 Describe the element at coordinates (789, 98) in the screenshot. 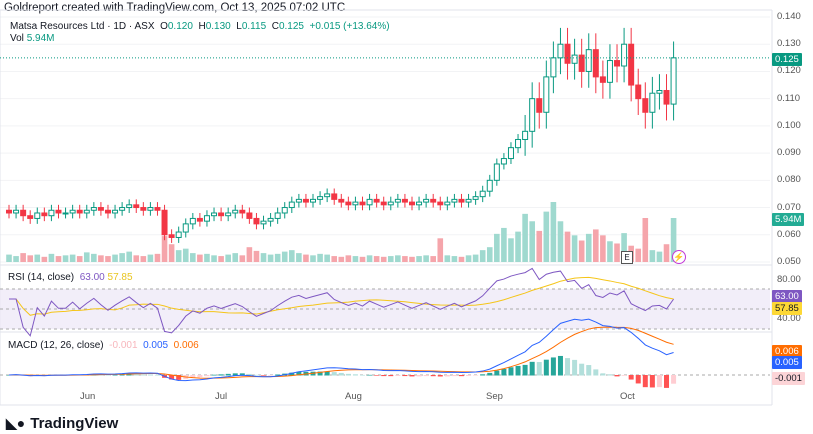

I see `price-axis-label: 0.110` at that location.